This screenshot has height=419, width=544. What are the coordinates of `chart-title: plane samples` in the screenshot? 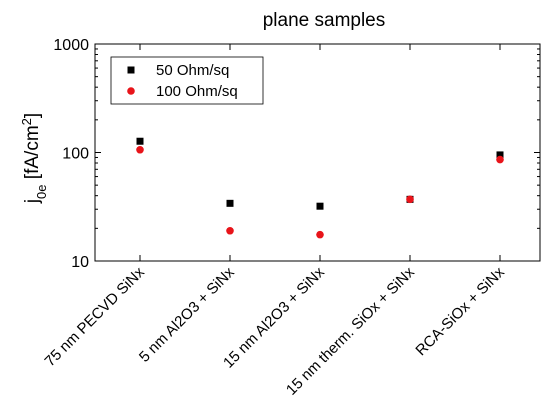 It's located at (324, 20).